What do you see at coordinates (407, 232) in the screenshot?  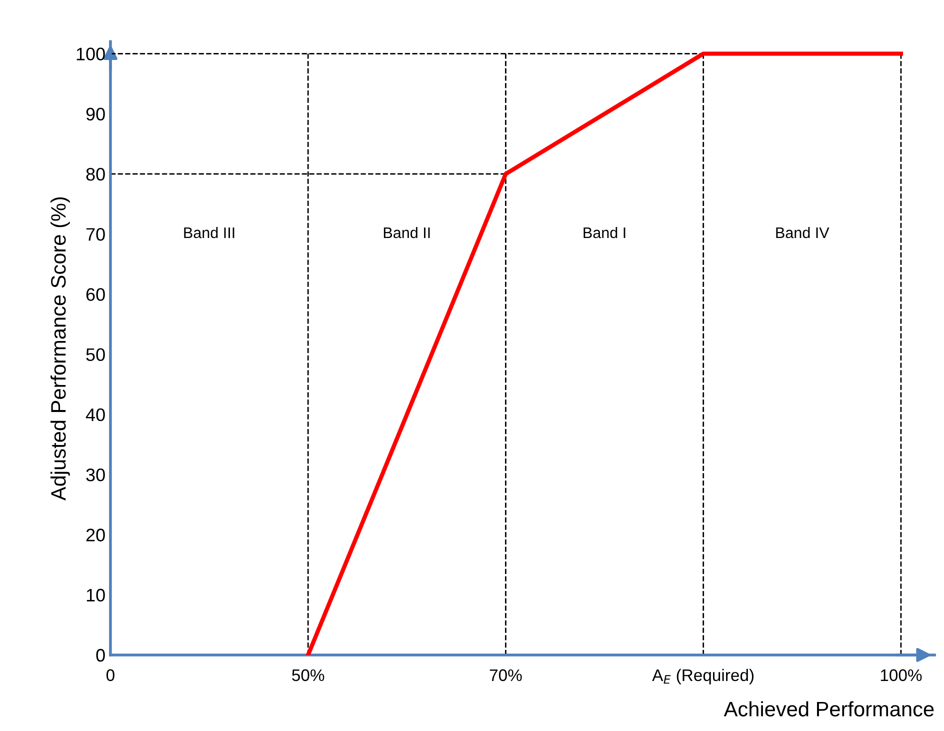 I see `annotation: Band II` at bounding box center [407, 232].